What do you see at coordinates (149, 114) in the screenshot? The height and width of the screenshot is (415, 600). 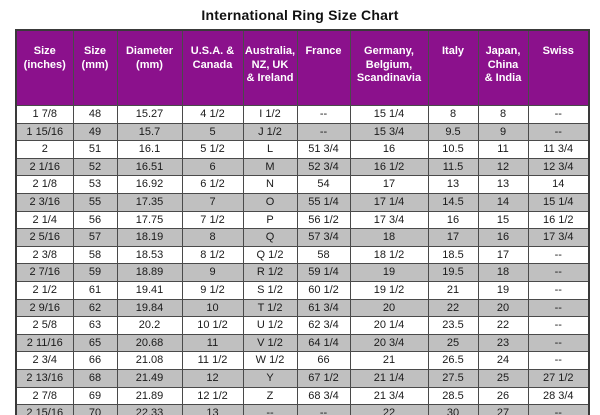 I see `cell: 15.27` at bounding box center [149, 114].